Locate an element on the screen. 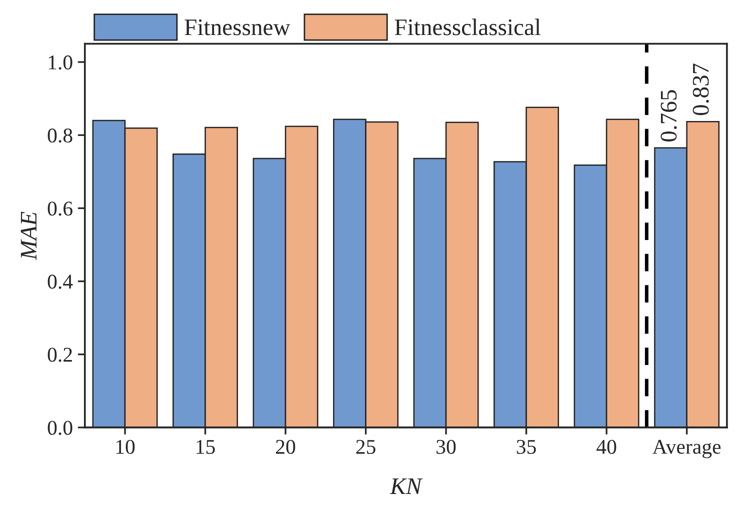  y-tick-label: 0.2 is located at coordinates (60, 355).